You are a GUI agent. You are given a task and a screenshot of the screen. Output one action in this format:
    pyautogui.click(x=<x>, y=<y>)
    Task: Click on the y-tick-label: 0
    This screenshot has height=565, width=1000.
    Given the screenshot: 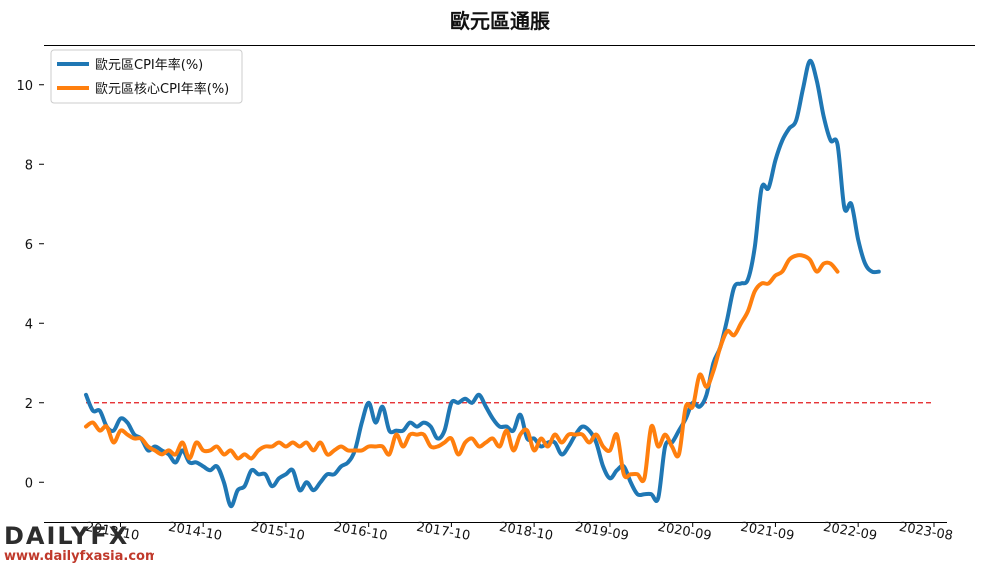 What is the action you would take?
    pyautogui.click(x=29, y=483)
    